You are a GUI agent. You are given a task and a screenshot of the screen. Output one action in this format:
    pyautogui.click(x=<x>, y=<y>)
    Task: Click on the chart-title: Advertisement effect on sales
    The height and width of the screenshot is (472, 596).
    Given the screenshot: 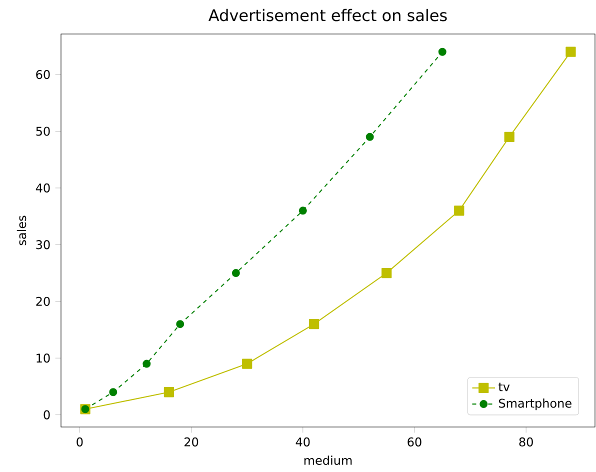 What is the action you would take?
    pyautogui.click(x=327, y=15)
    